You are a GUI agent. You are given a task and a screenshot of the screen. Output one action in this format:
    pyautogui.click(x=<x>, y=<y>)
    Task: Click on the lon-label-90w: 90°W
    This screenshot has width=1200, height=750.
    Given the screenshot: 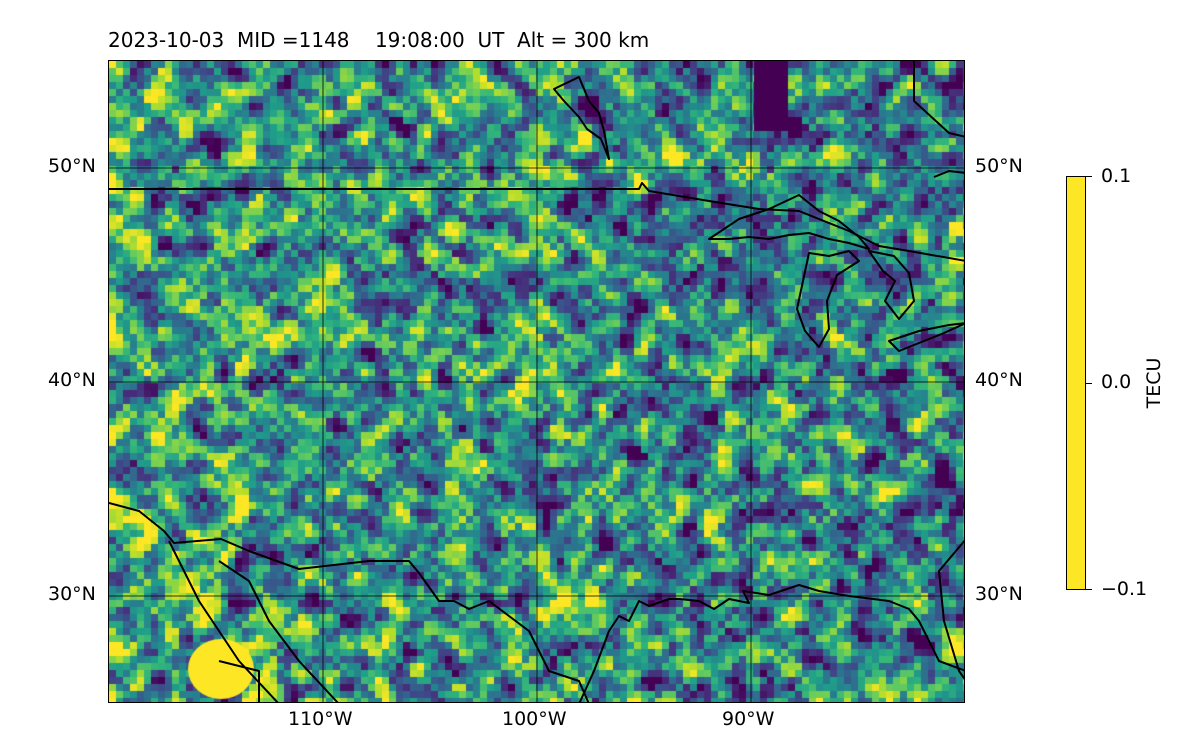 What is the action you would take?
    pyautogui.click(x=748, y=719)
    